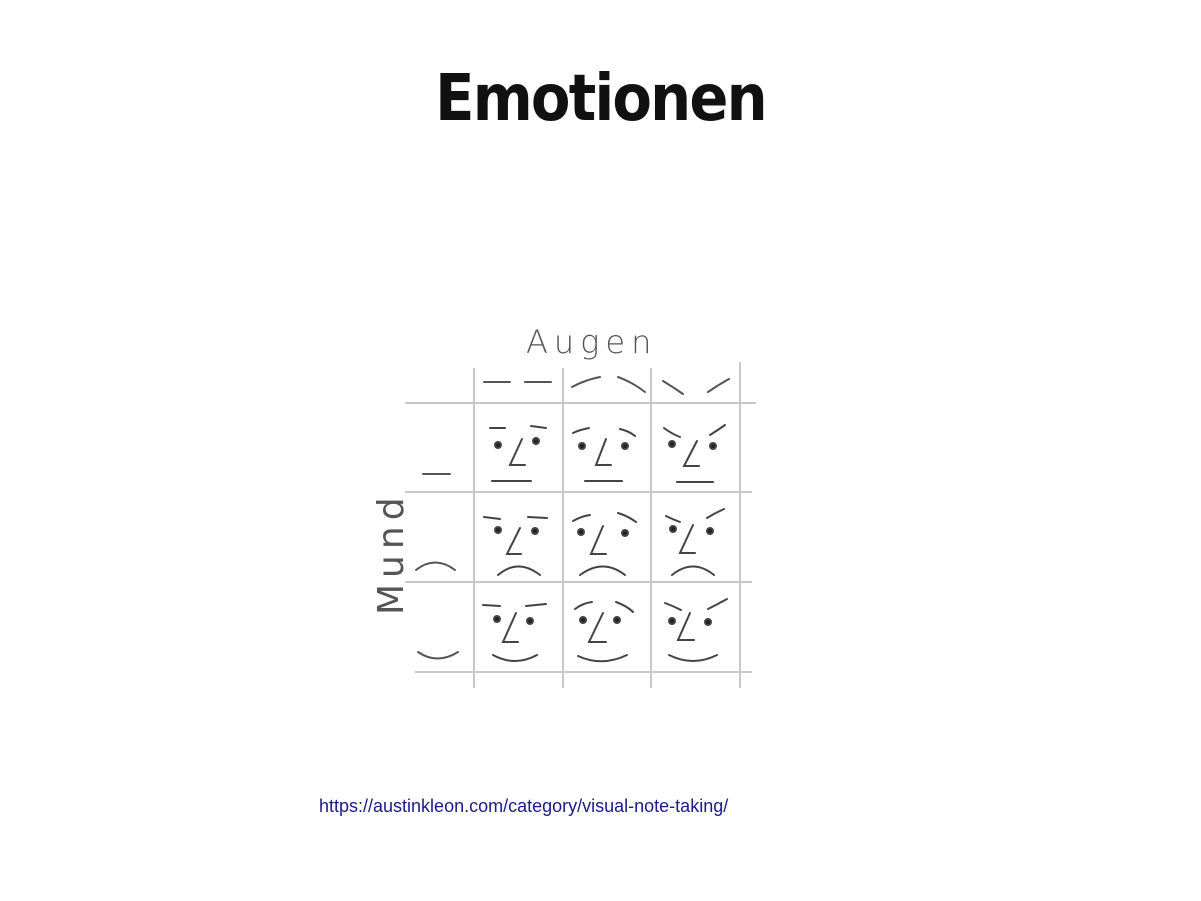  What do you see at coordinates (696, 630) in the screenshot?
I see `face-angry-smile-icon` at bounding box center [696, 630].